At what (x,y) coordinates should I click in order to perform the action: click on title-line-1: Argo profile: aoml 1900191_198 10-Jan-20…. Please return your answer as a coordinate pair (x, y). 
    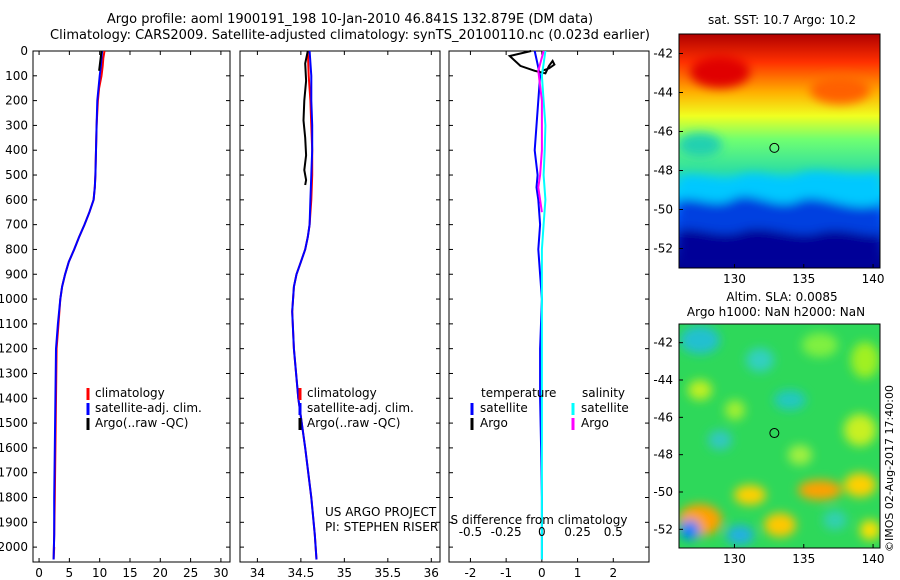
    Looking at the image, I should click on (350, 19).